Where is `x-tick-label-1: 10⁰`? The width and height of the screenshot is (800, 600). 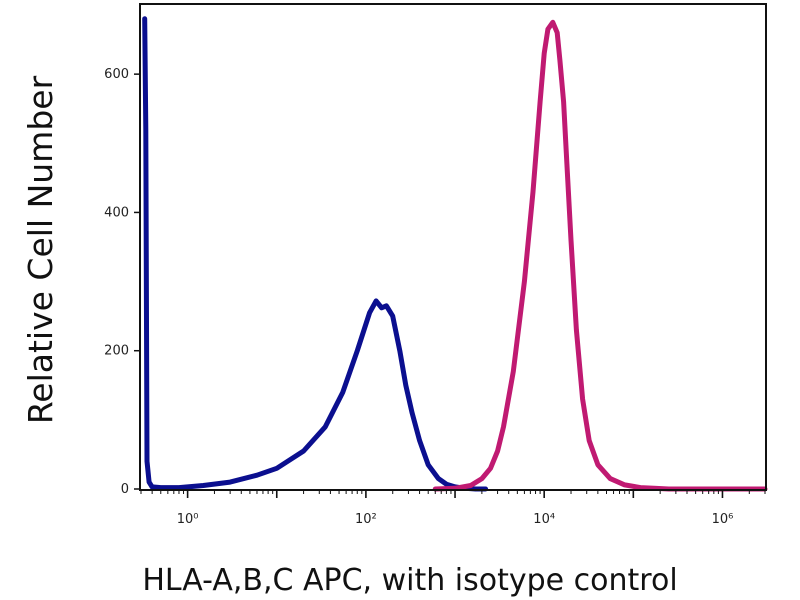 x-tick-label-1: 10⁰ is located at coordinates (188, 519).